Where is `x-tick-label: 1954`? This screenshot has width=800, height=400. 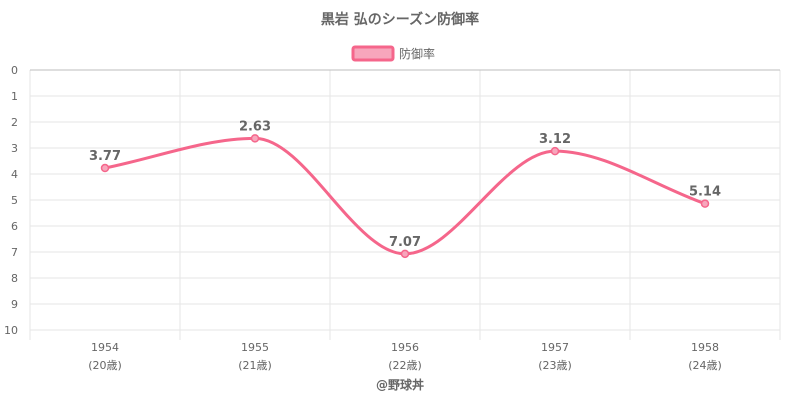 x-tick-label: 1954 is located at coordinates (105, 347).